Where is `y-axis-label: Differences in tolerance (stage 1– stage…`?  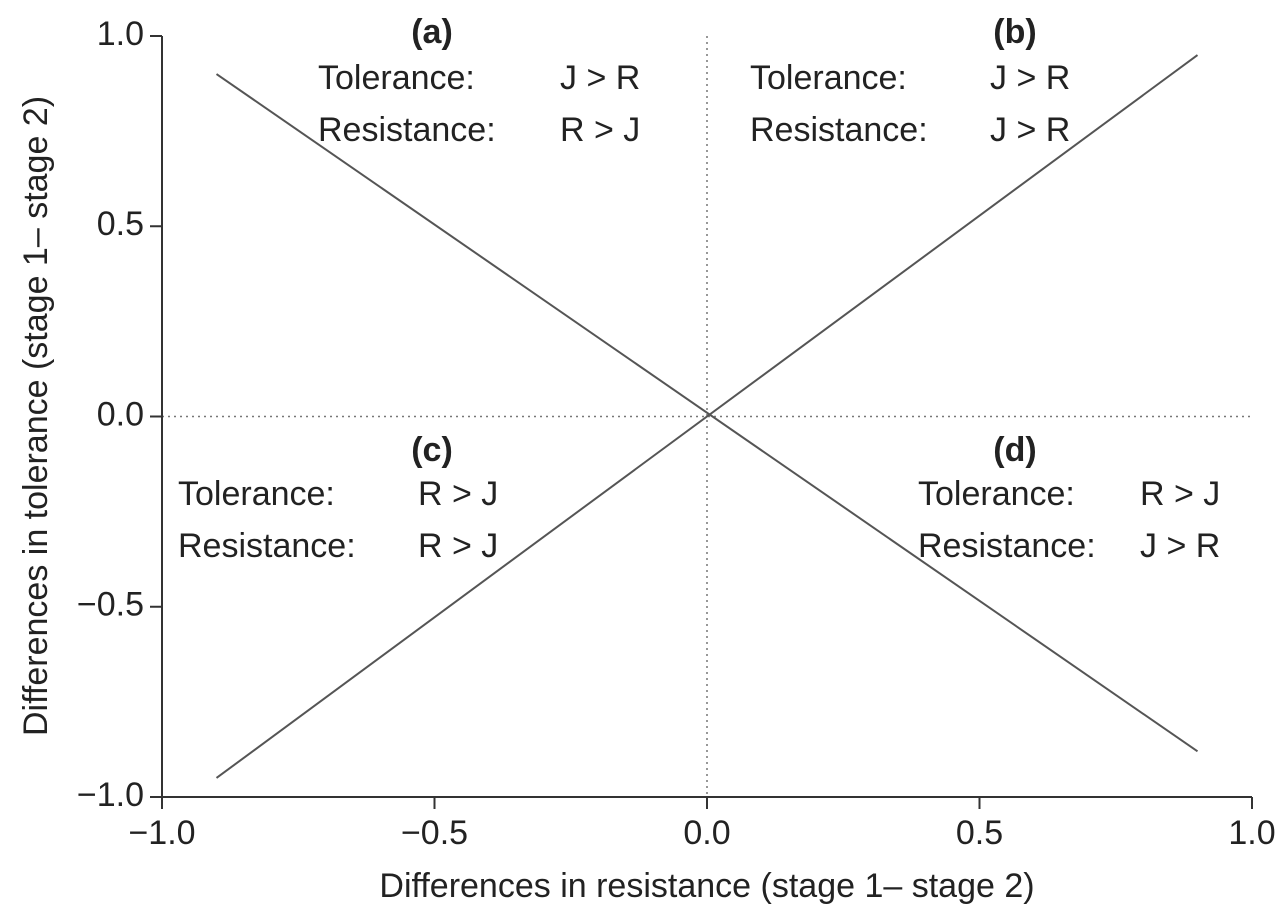 y-axis-label: Differences in tolerance (stage 1– stage… is located at coordinates (36, 416).